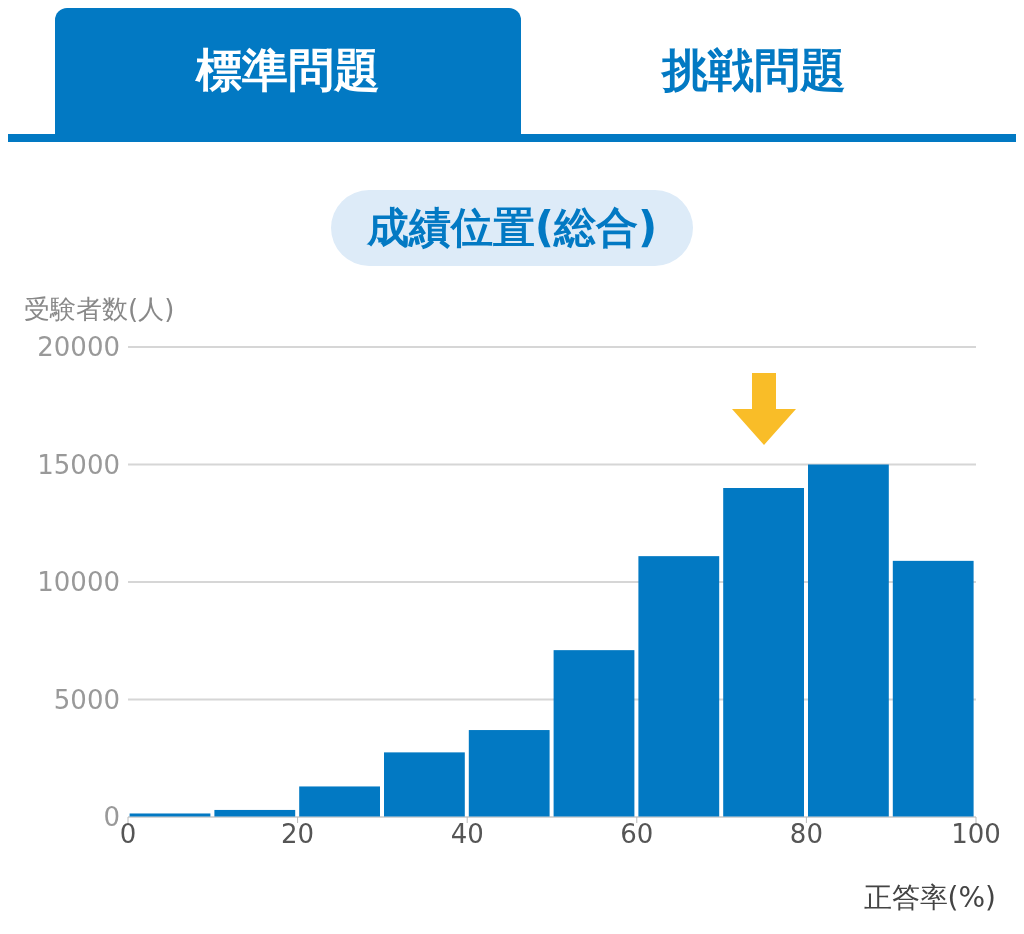 The width and height of the screenshot is (1024, 934). I want to click on y-tick-label: 20000, so click(78, 347).